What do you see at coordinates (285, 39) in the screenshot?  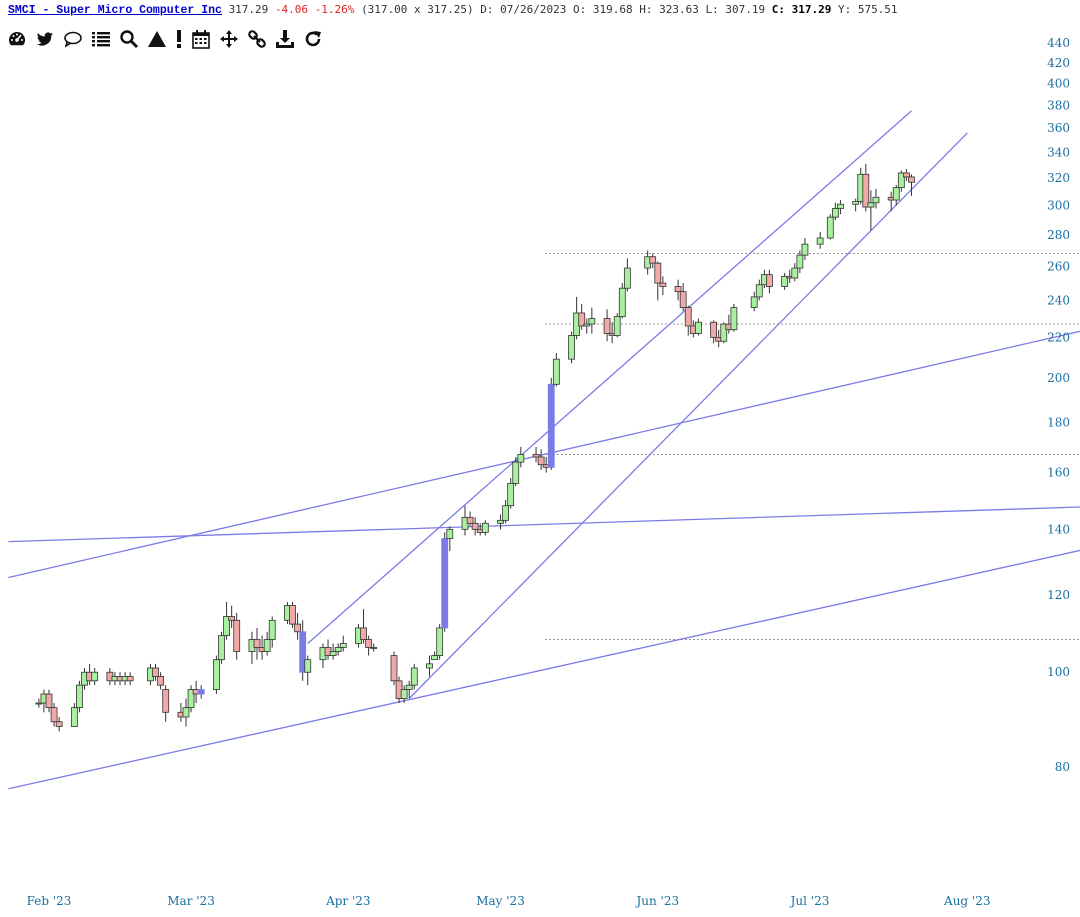 I see `download-icon` at bounding box center [285, 39].